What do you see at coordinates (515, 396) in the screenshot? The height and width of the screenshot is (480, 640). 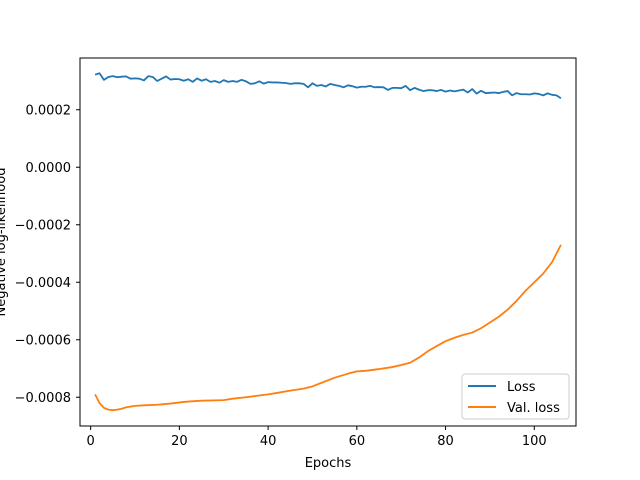 I see `legend: Loss Val. loss` at bounding box center [515, 396].